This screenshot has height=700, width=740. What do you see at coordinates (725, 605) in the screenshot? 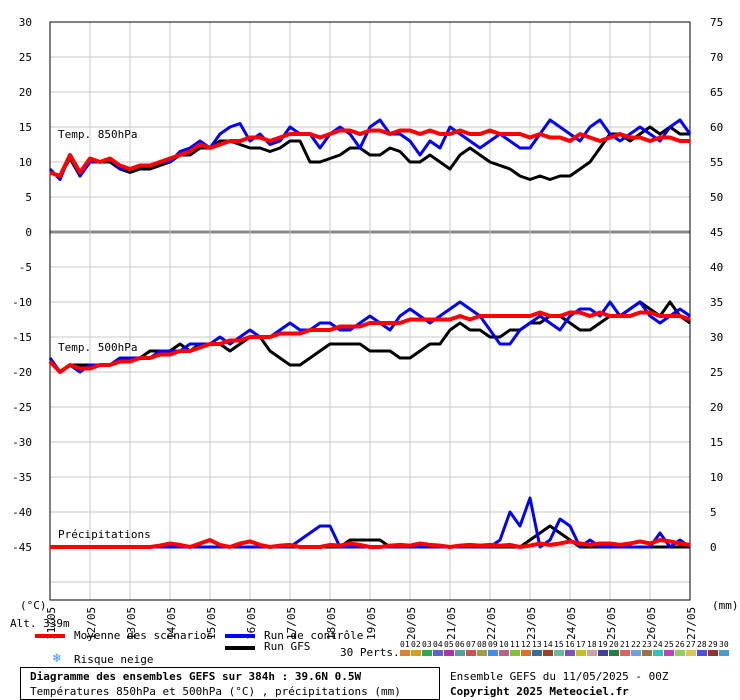
I see `unit-right: (mm)` at bounding box center [725, 605].